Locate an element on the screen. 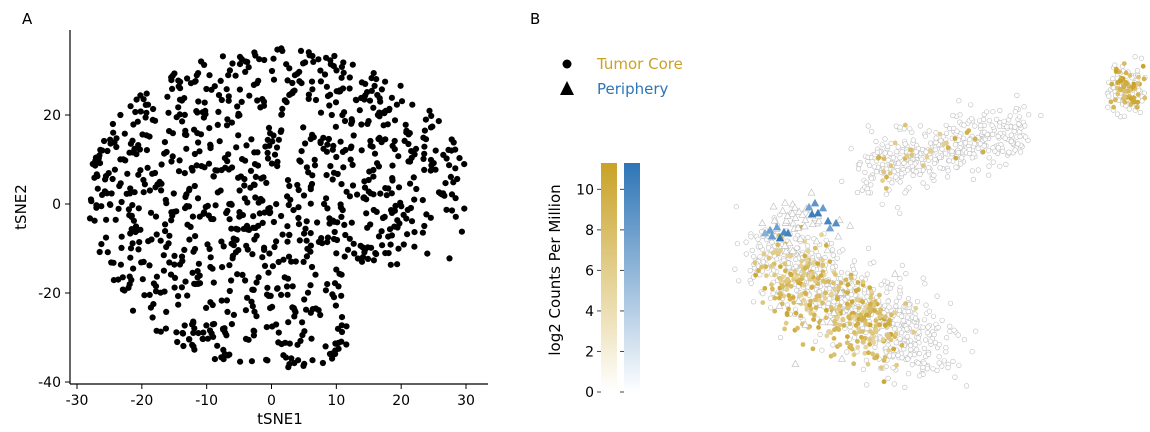  a-x-tick-label: 20 is located at coordinates (401, 401).